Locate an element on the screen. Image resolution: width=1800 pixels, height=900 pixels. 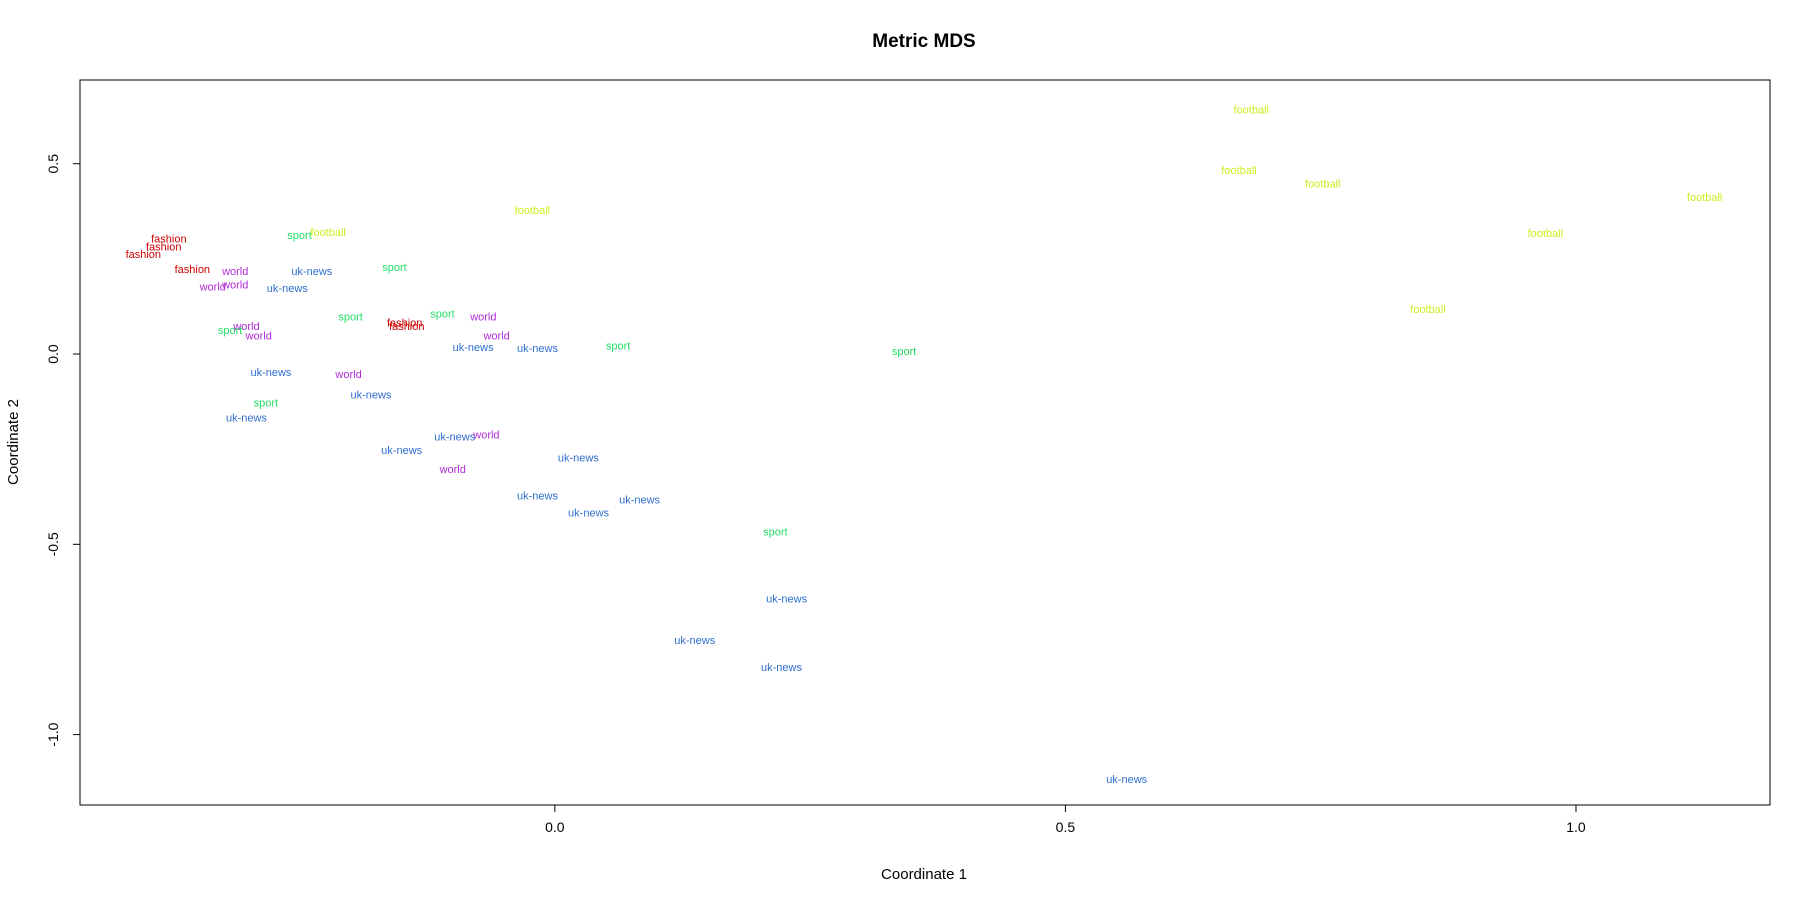
x-axis: 0.0 0.5 1.0 is located at coordinates (1065, 820).